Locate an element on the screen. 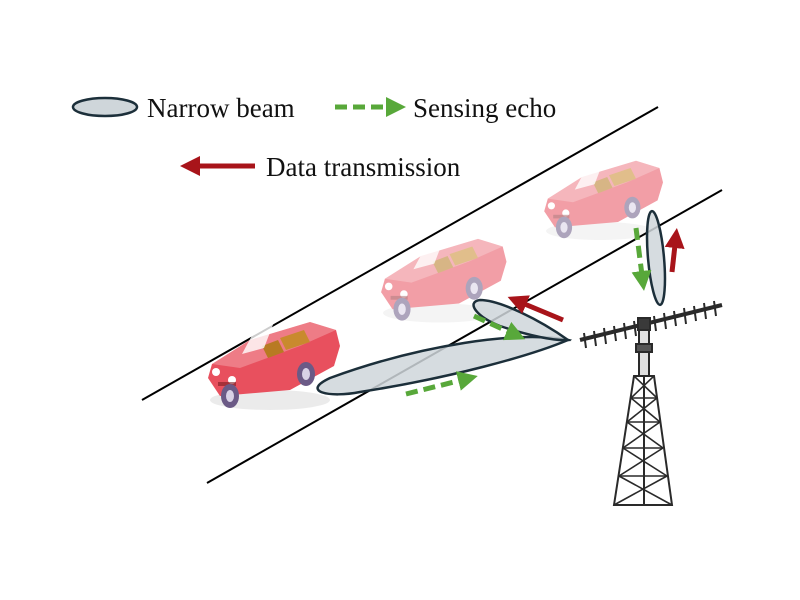  narrow-beam-middle is located at coordinates (522, 320).